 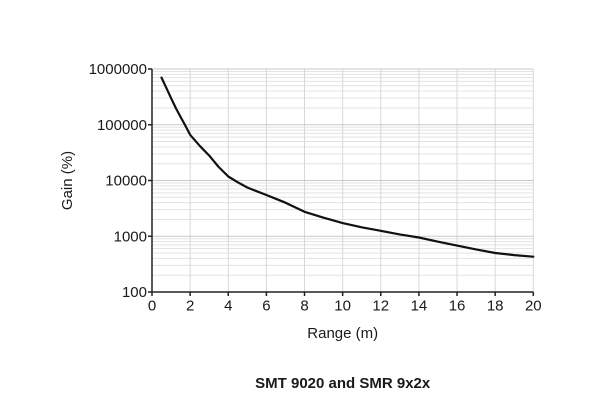 I want to click on x-tick-label: 10, so click(x=342, y=306).